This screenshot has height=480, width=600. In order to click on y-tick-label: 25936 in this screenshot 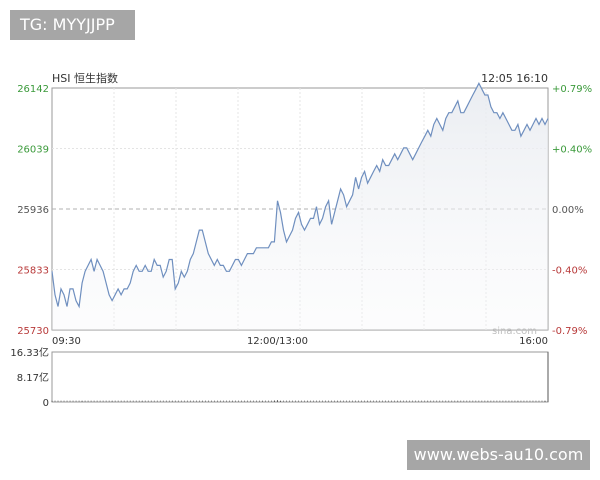, I will do `click(33, 210)`.